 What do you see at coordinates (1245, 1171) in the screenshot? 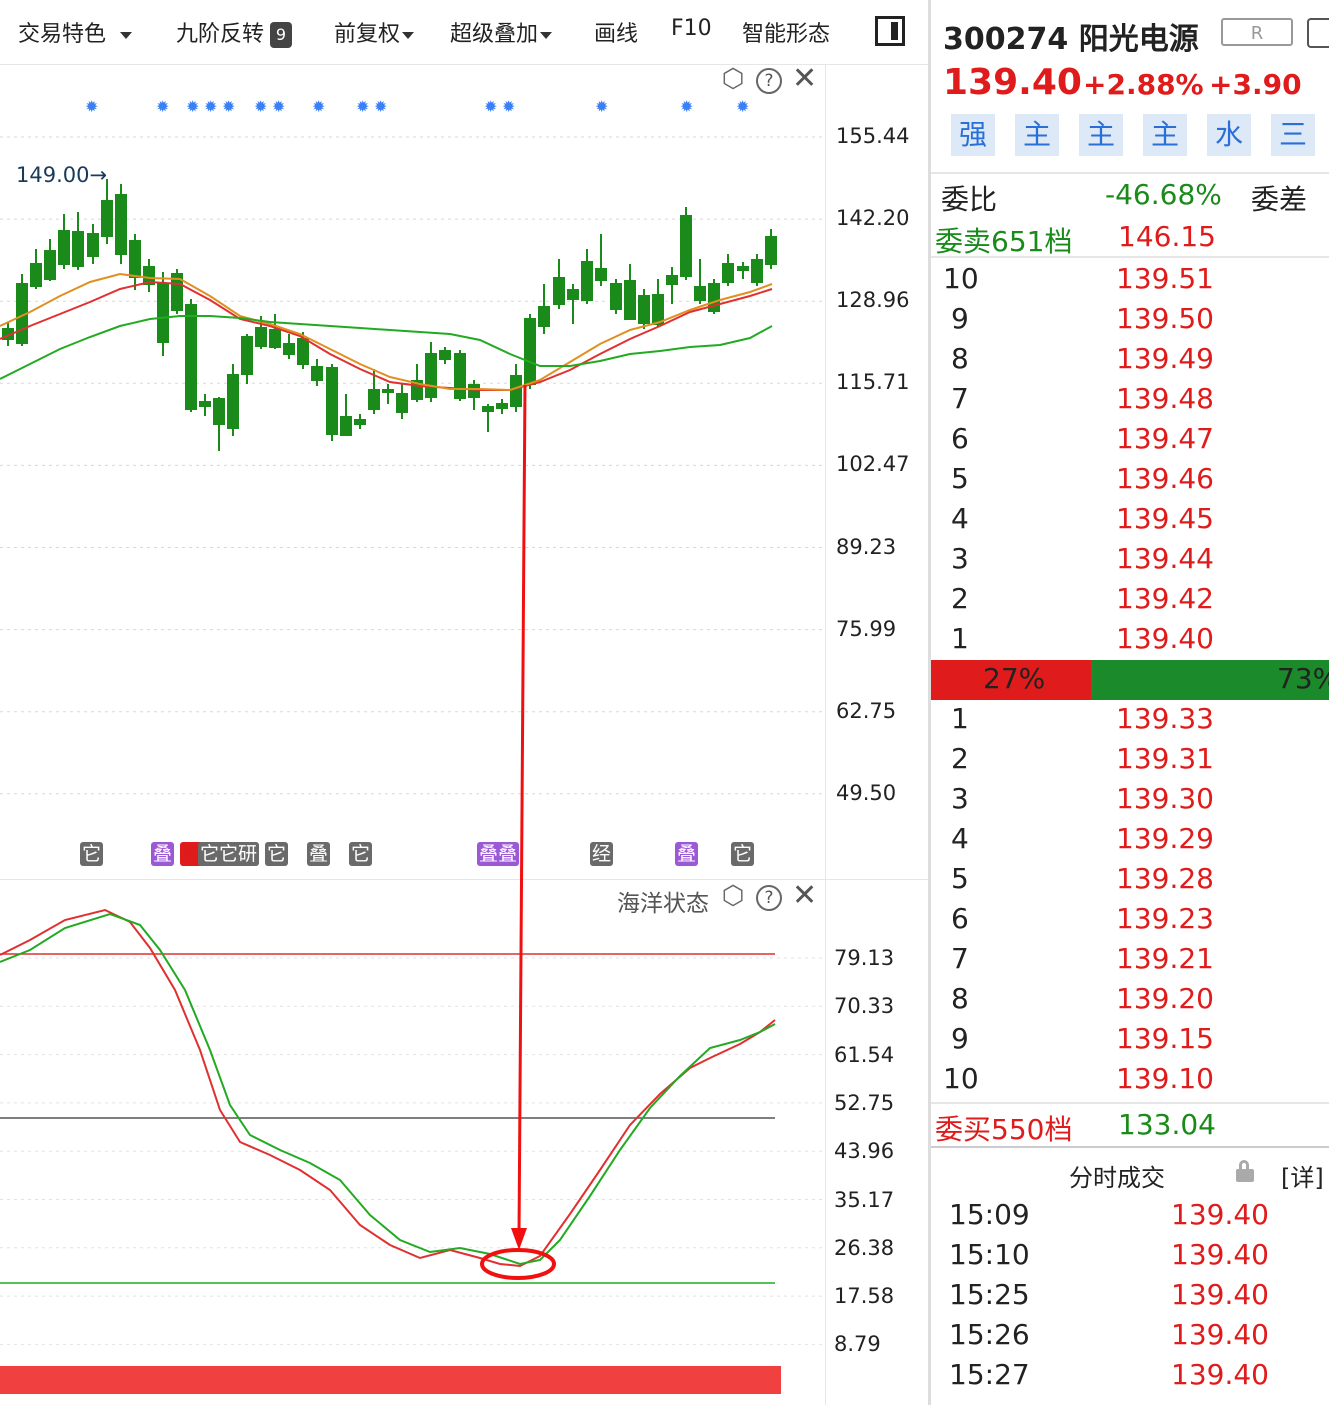
I see `lock-icon` at bounding box center [1245, 1171].